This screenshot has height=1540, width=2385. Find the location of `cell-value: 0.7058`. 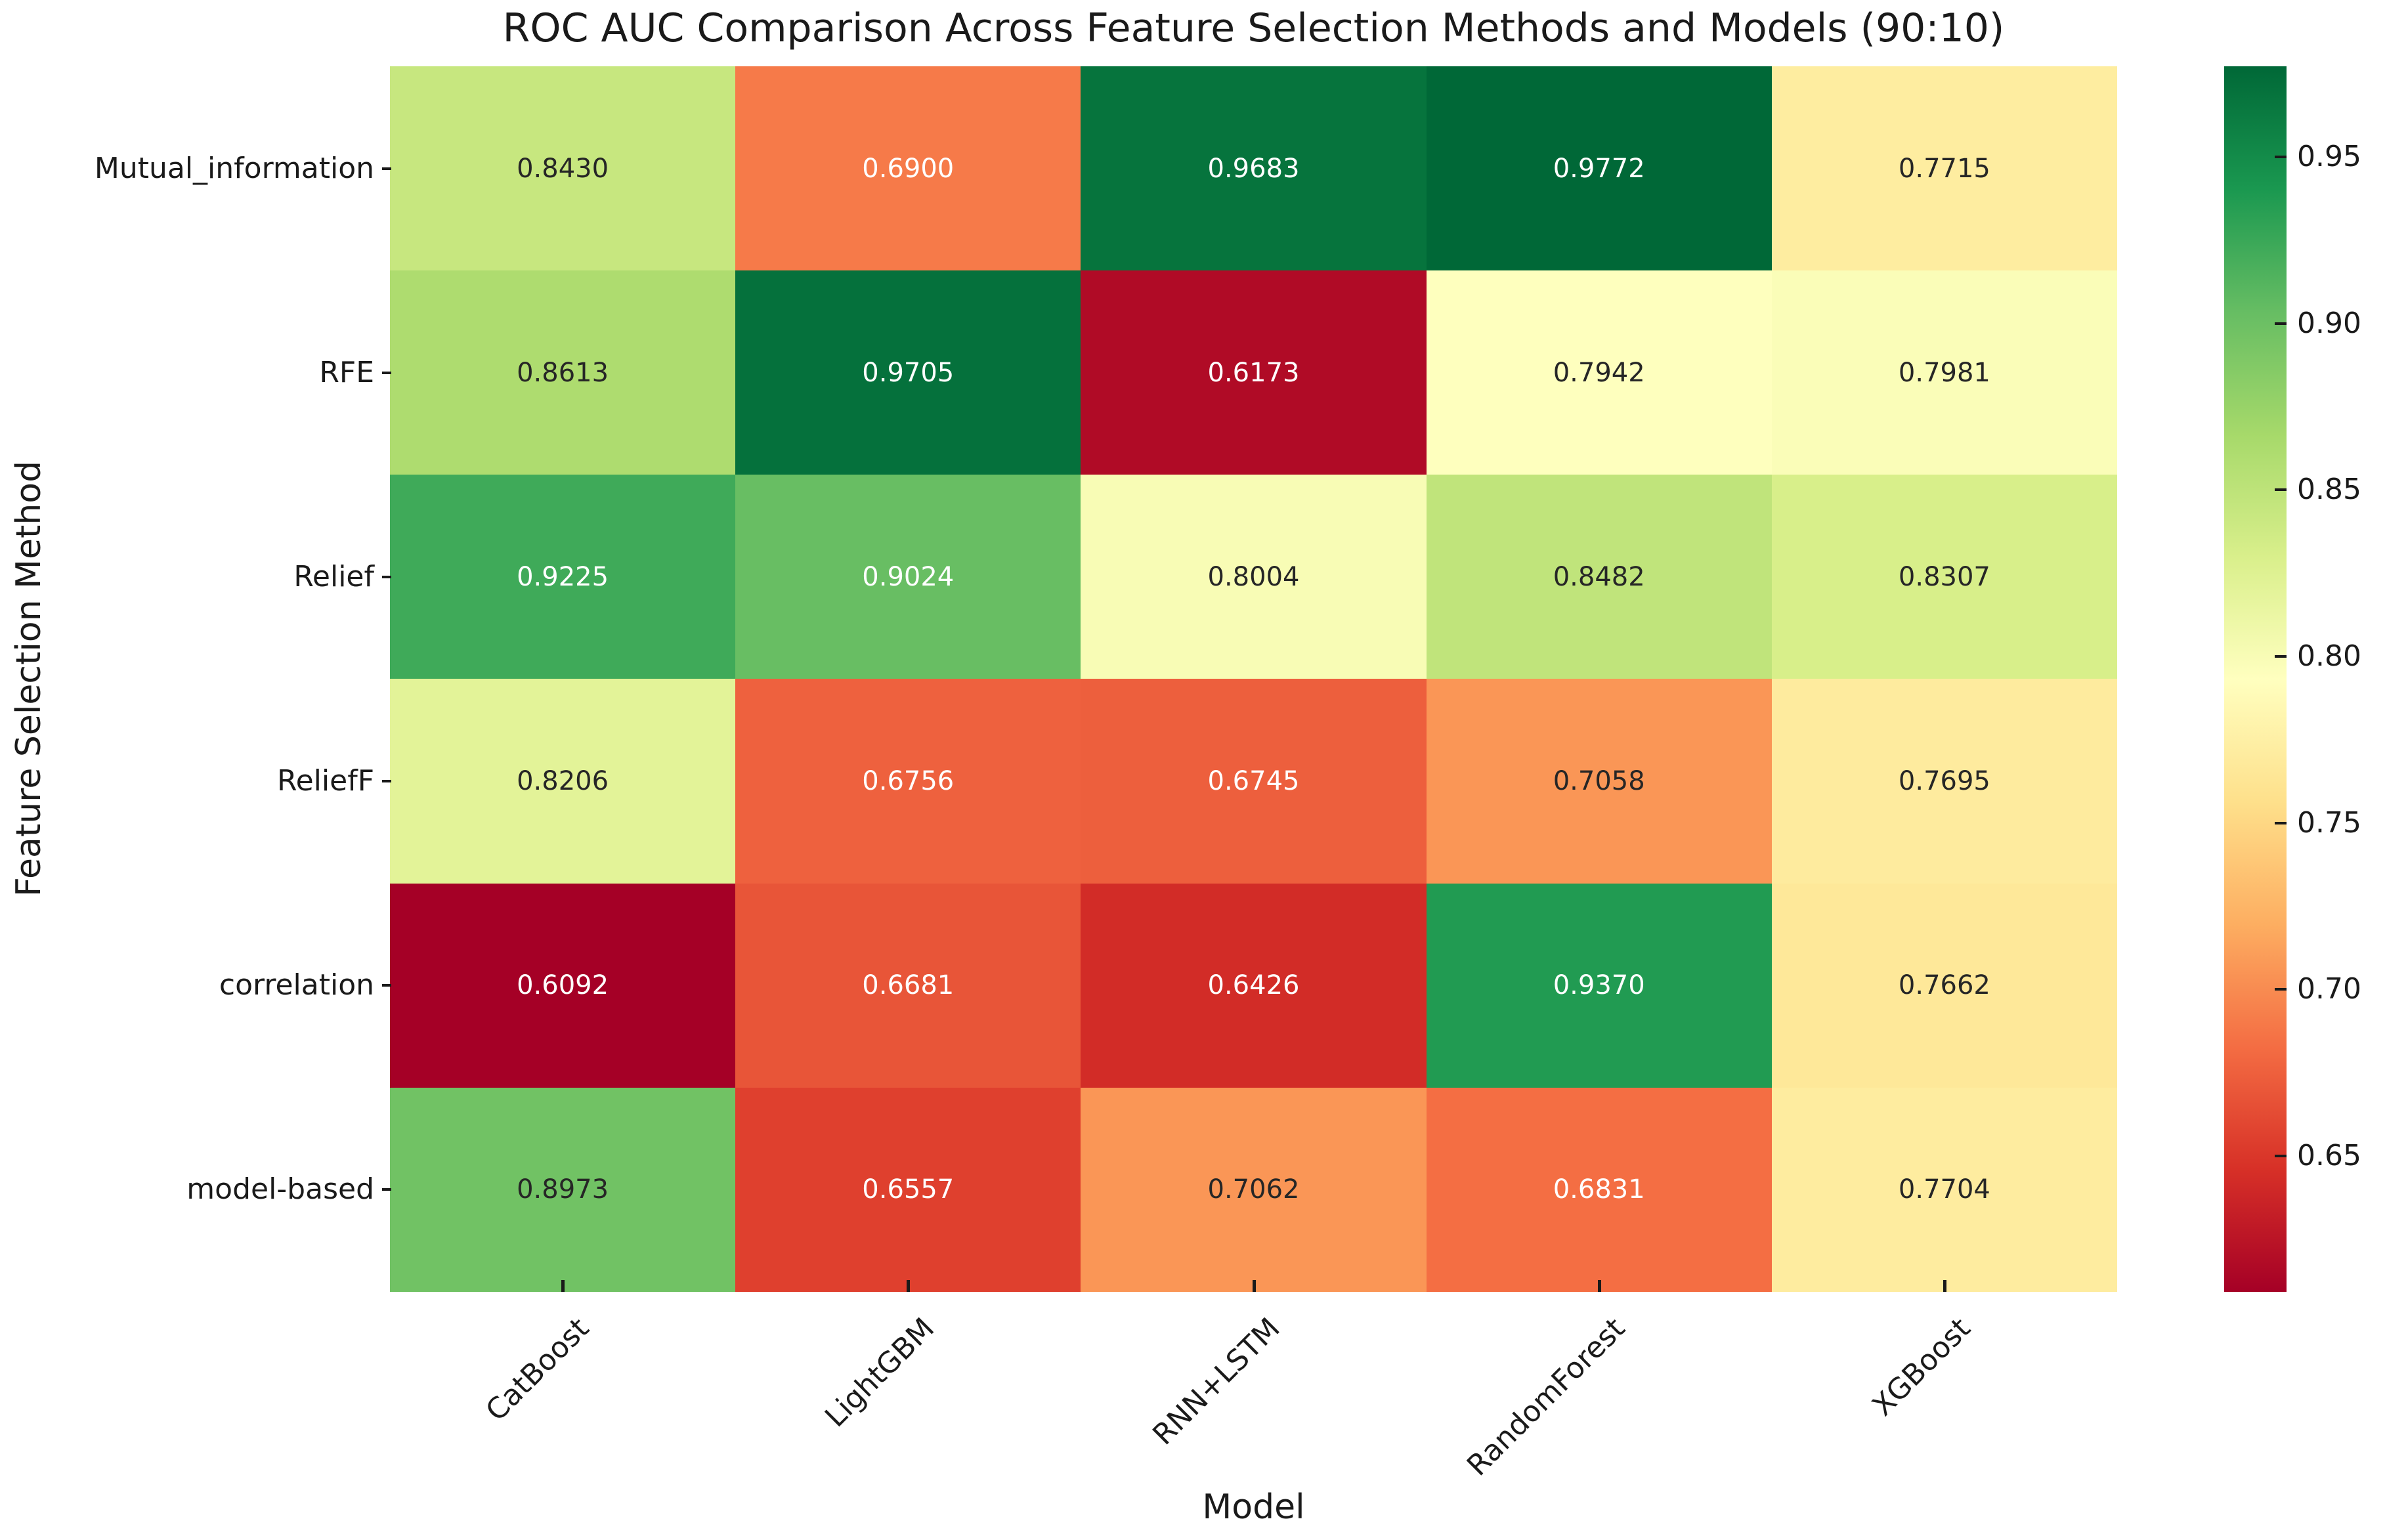

cell-value: 0.7058 is located at coordinates (1599, 781).